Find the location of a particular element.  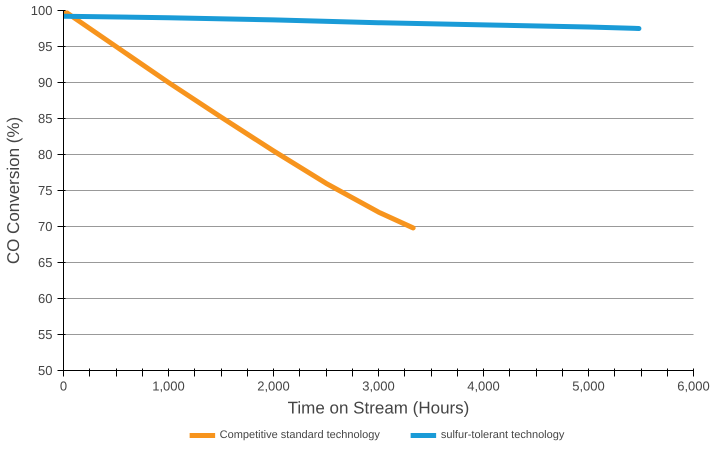

x-tick-label: 3,000 is located at coordinates (378, 386).